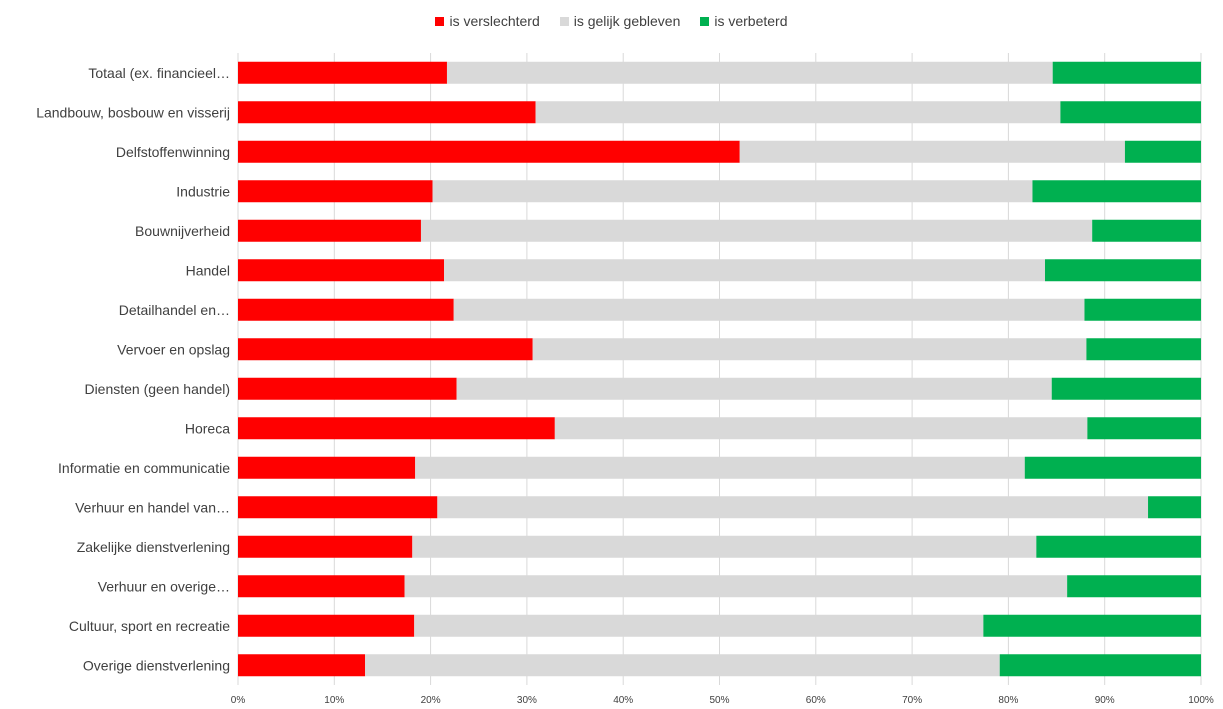  I want to click on category-label: Informatie en communicatie, so click(144, 468).